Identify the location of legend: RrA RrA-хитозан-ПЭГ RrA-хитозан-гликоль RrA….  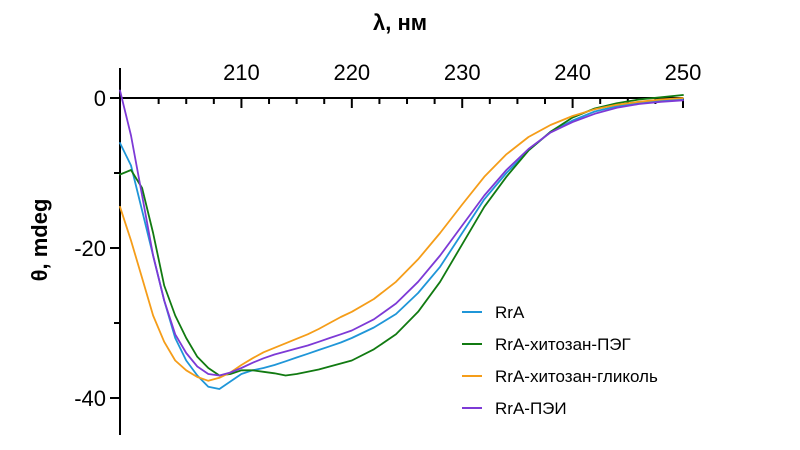
(560, 360).